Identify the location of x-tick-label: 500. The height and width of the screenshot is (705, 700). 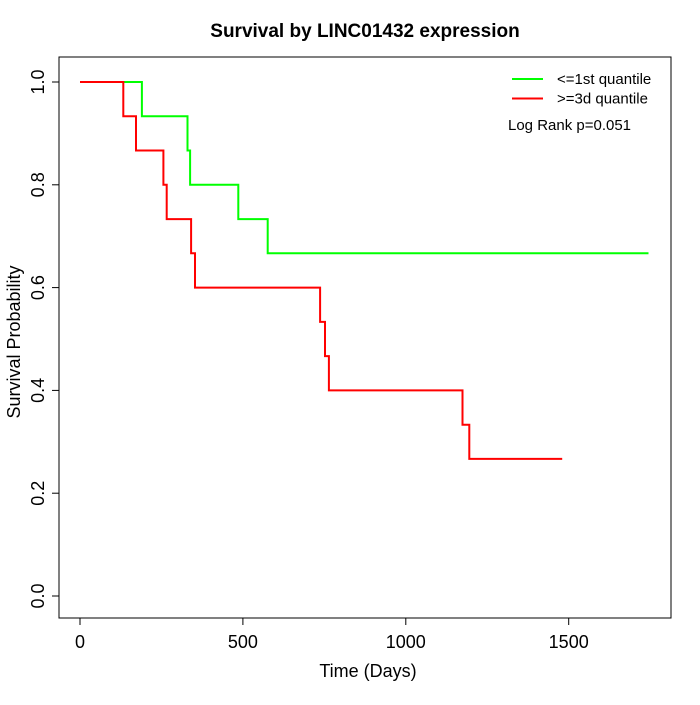
(243, 642).